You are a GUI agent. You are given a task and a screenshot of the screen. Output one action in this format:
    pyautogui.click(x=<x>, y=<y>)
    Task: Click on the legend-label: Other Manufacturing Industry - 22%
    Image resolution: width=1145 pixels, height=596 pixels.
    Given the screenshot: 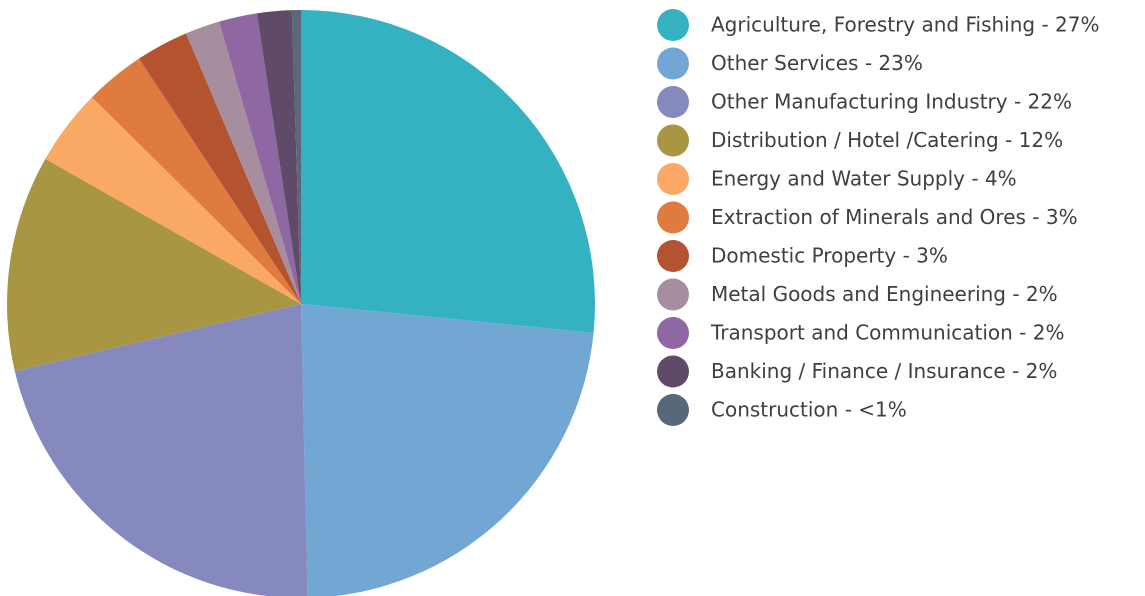 What is the action you would take?
    pyautogui.click(x=891, y=102)
    